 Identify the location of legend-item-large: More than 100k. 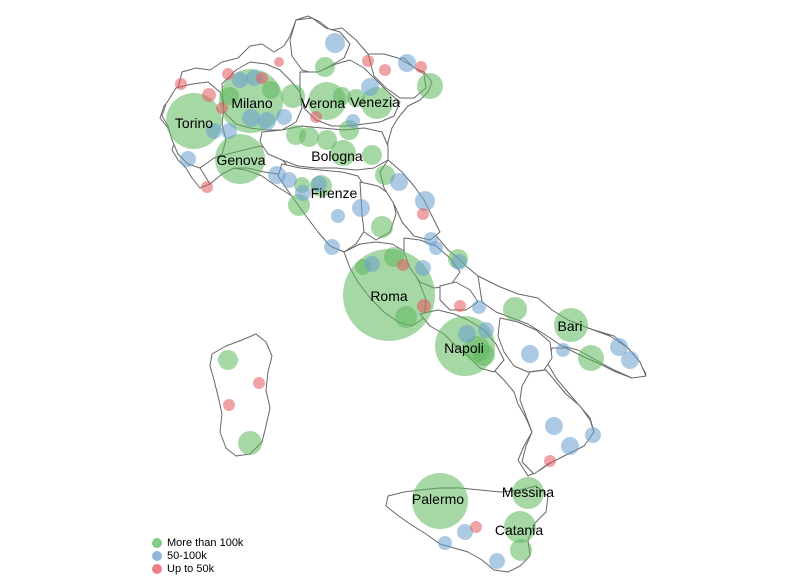
(197, 542).